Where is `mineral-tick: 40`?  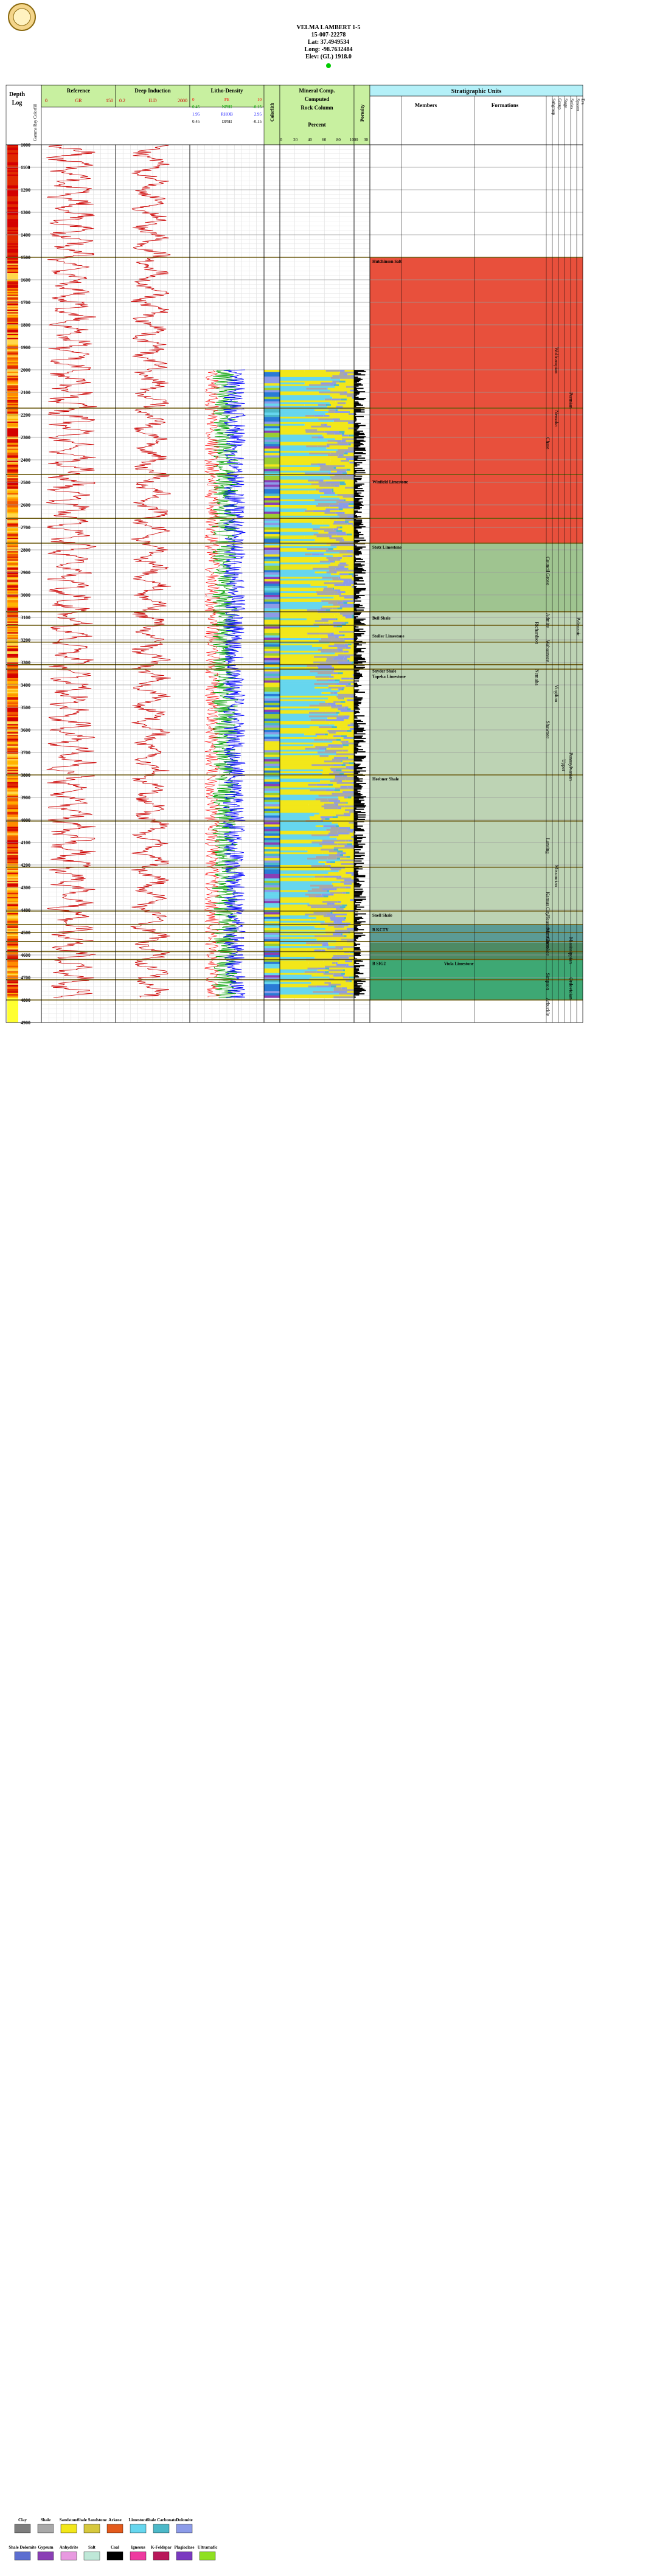 mineral-tick: 40 is located at coordinates (310, 139).